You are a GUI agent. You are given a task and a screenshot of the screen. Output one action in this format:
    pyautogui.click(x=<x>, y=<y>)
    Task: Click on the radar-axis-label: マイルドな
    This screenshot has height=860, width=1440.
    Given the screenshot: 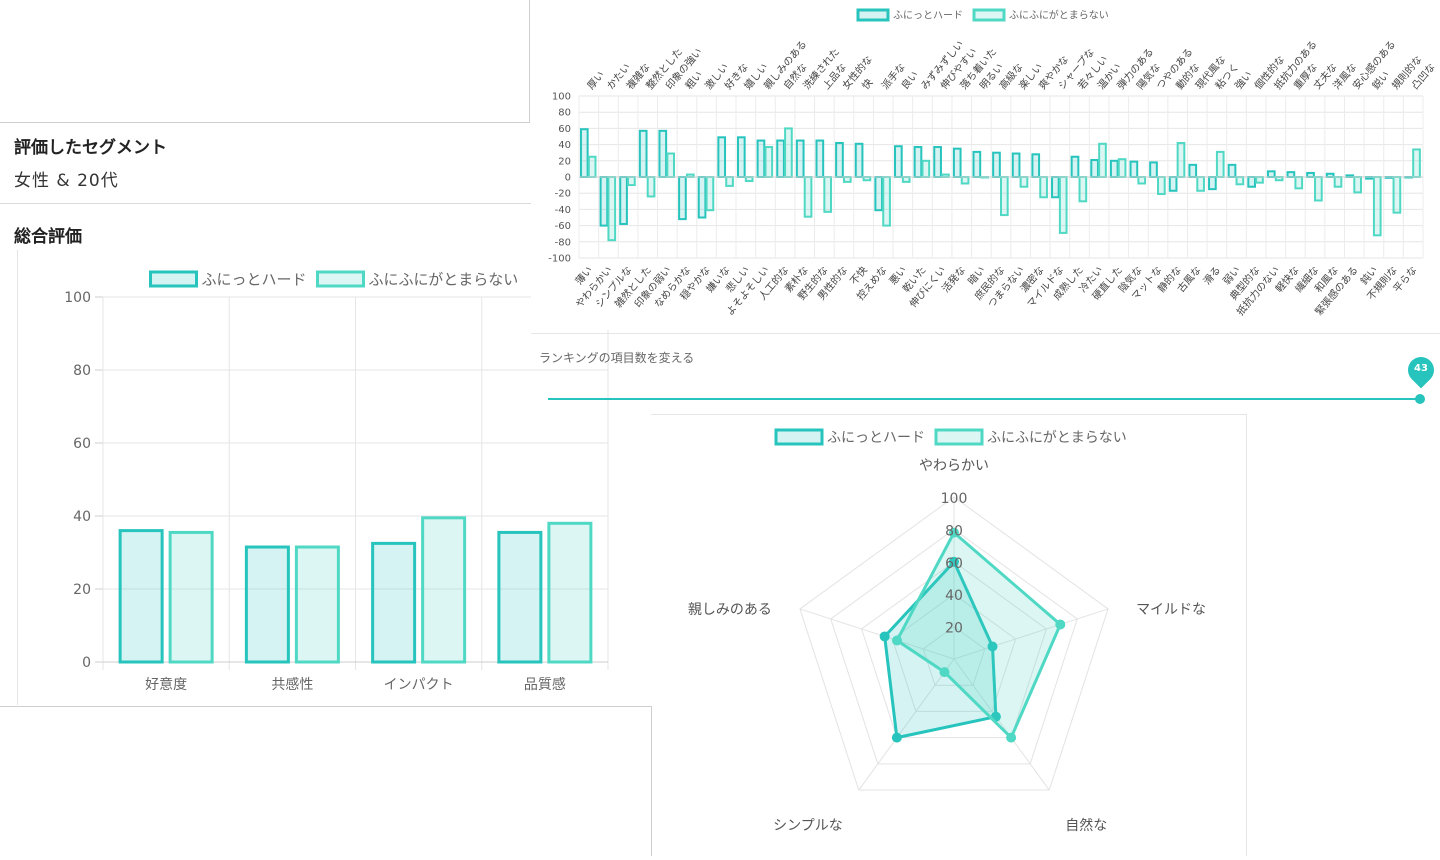 What is the action you would take?
    pyautogui.click(x=1171, y=610)
    